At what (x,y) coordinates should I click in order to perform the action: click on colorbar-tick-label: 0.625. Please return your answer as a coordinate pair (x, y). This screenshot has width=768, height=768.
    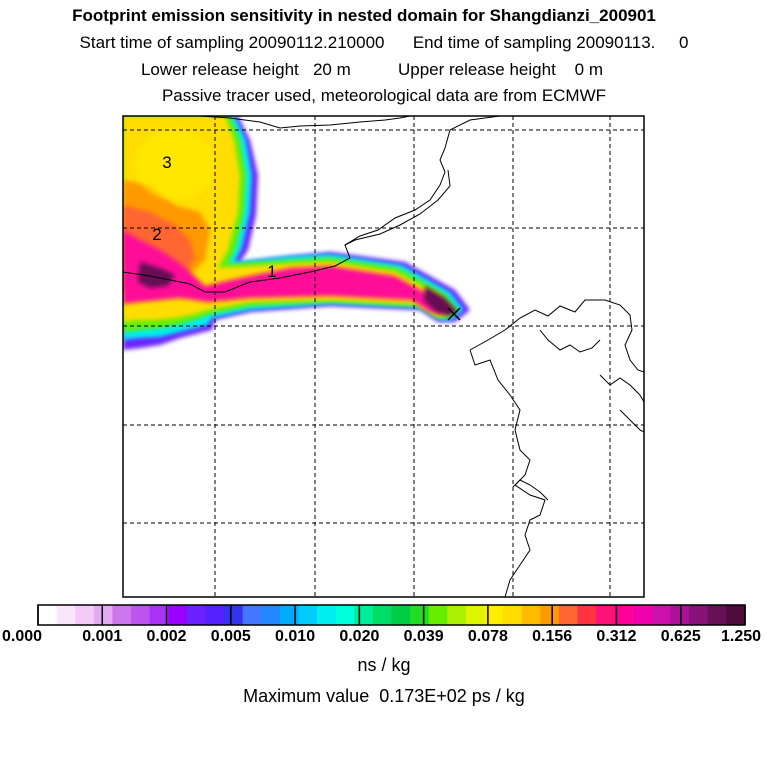
    Looking at the image, I should click on (680, 636).